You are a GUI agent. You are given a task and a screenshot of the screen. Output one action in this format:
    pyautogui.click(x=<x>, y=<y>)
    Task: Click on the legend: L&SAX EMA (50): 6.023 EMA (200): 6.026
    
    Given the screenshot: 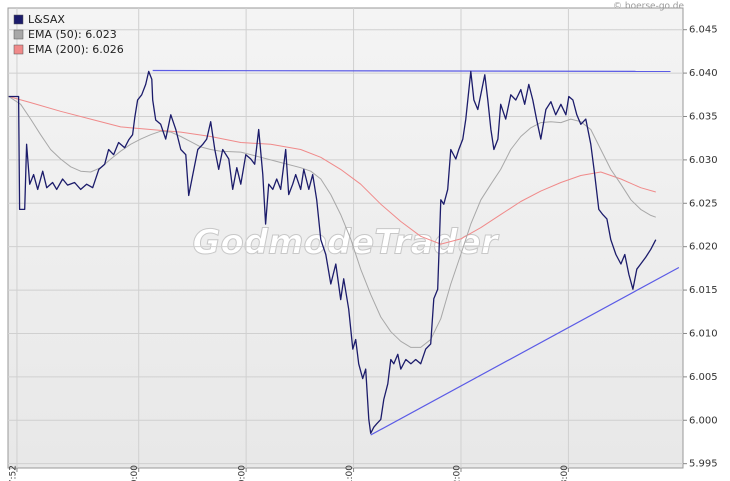 What is the action you would take?
    pyautogui.click(x=68, y=34)
    